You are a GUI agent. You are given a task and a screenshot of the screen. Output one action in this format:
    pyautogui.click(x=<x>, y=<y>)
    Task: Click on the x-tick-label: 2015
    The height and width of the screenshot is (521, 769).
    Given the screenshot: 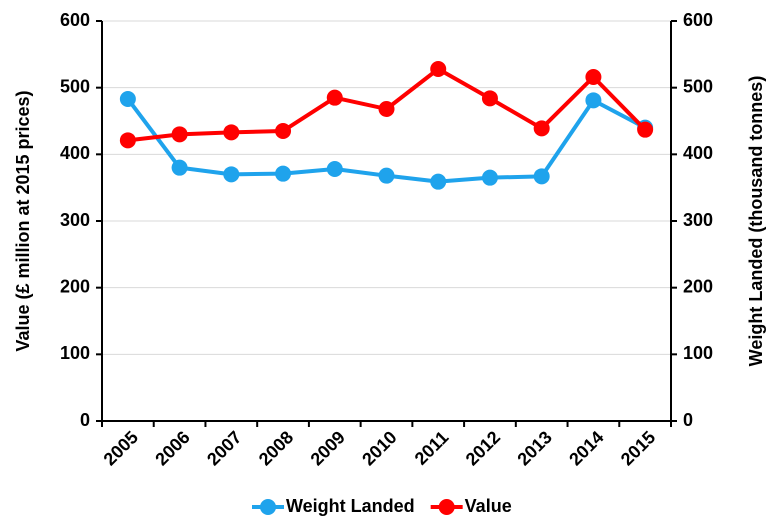 What is the action you would take?
    pyautogui.click(x=638, y=448)
    